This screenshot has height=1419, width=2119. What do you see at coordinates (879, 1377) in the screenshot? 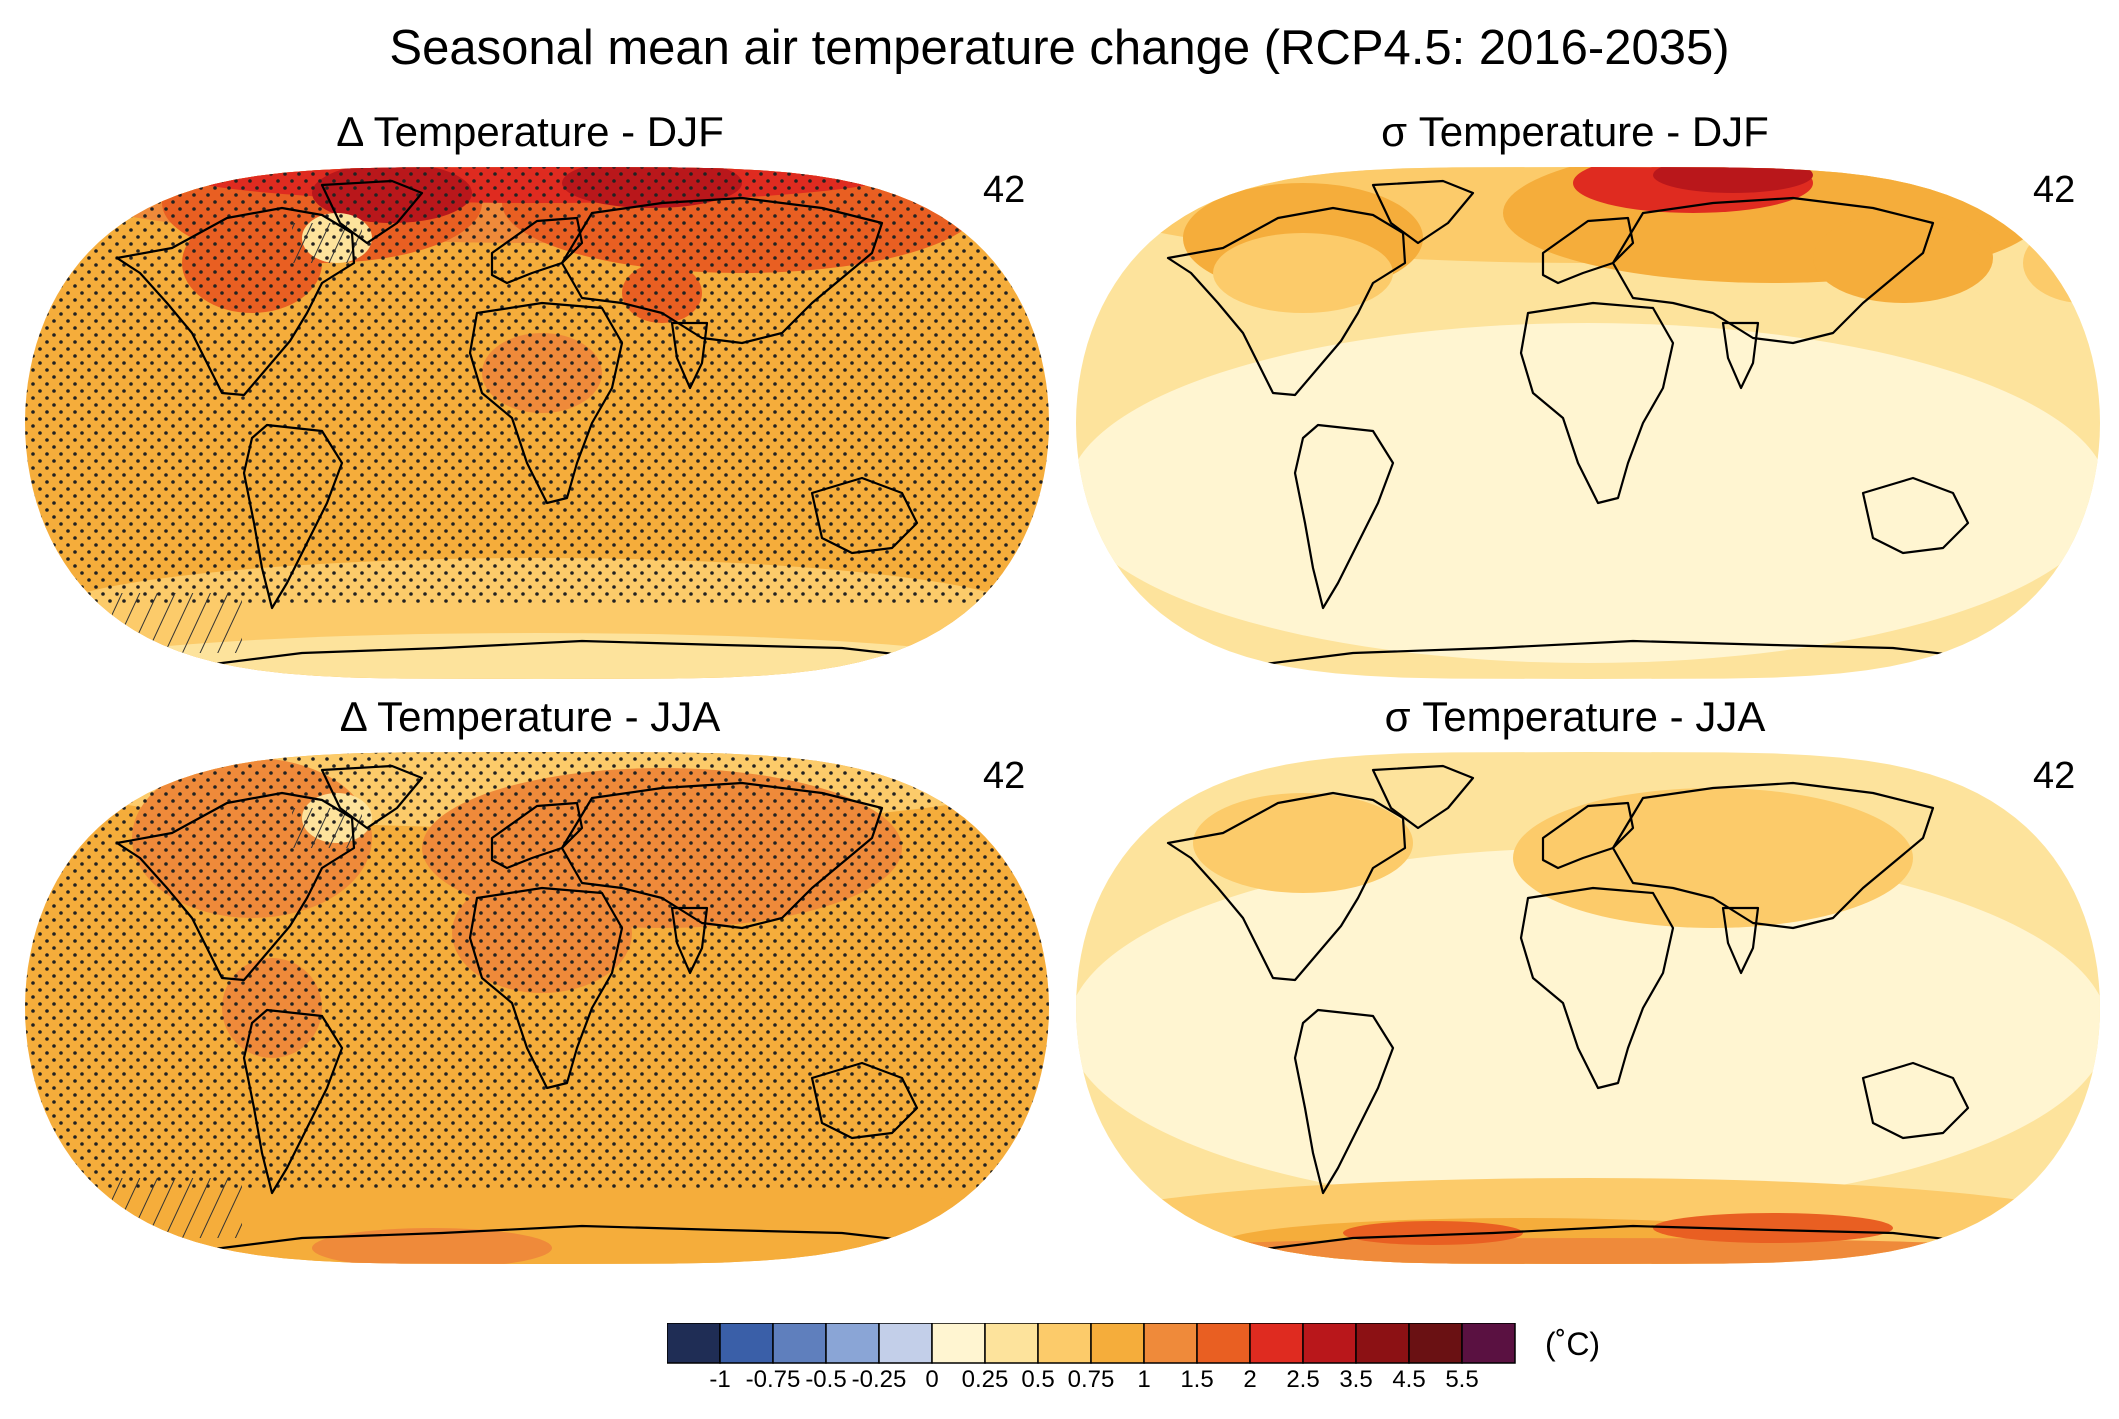
I see `colorbar-tick-label: -0.25` at bounding box center [879, 1377].